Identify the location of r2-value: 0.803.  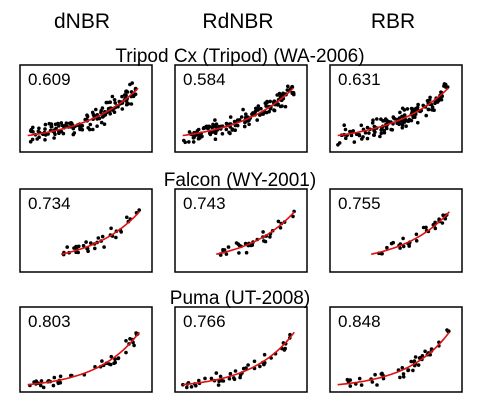
(49, 321).